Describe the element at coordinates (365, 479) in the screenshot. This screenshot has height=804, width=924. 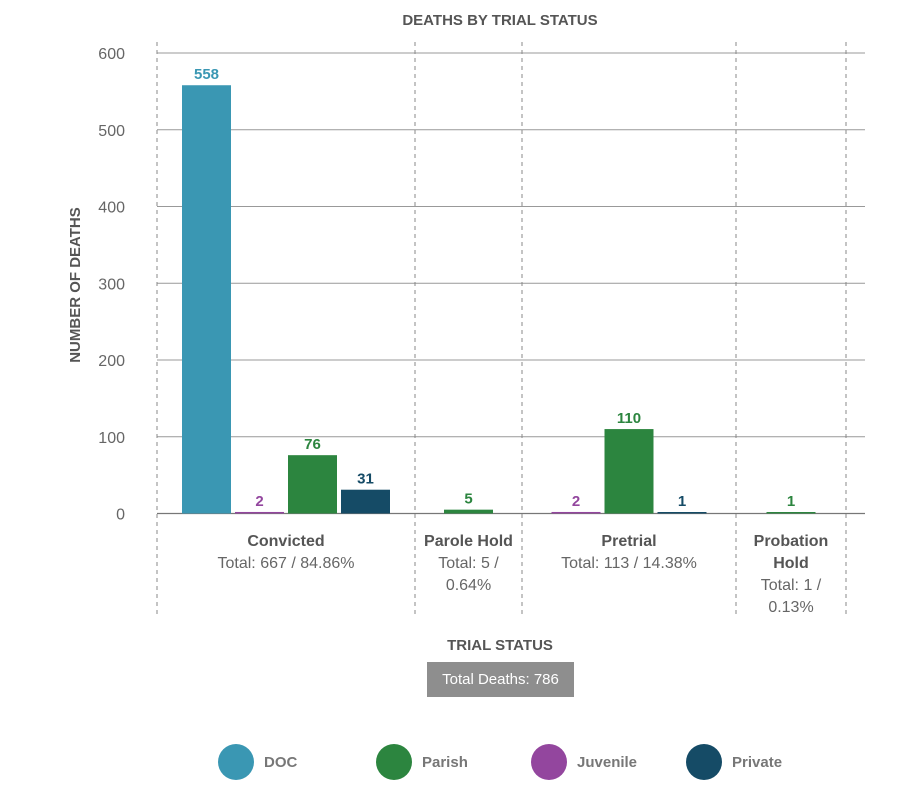
I see `data-label: 31` at that location.